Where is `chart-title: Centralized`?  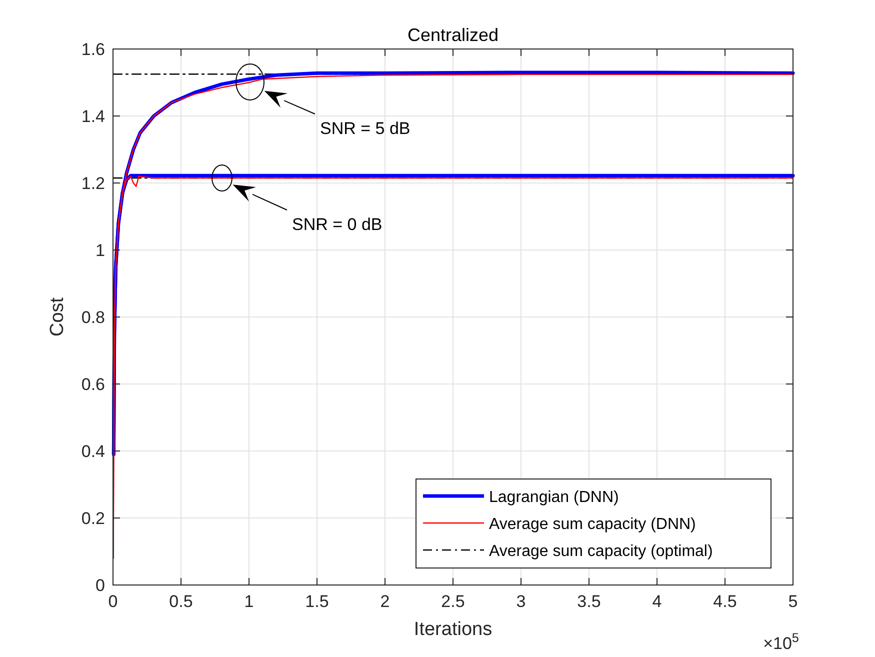 chart-title: Centralized is located at coordinates (453, 35).